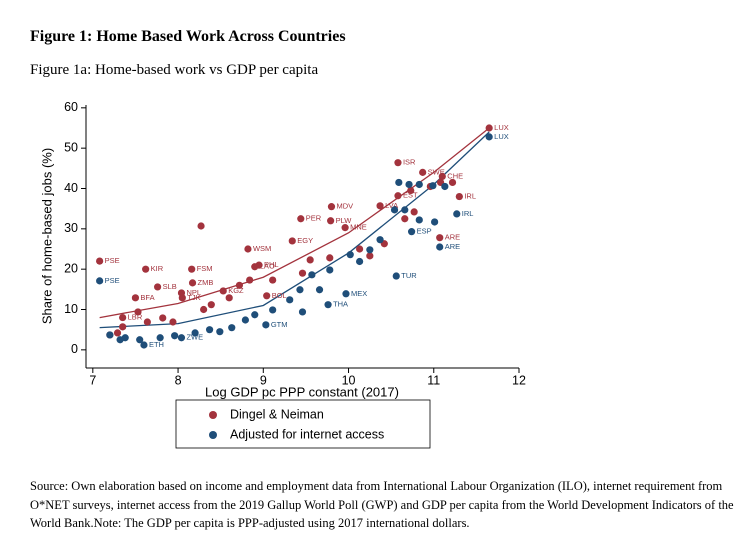 The image size is (749, 539). I want to click on point-label: KIR, so click(157, 268).